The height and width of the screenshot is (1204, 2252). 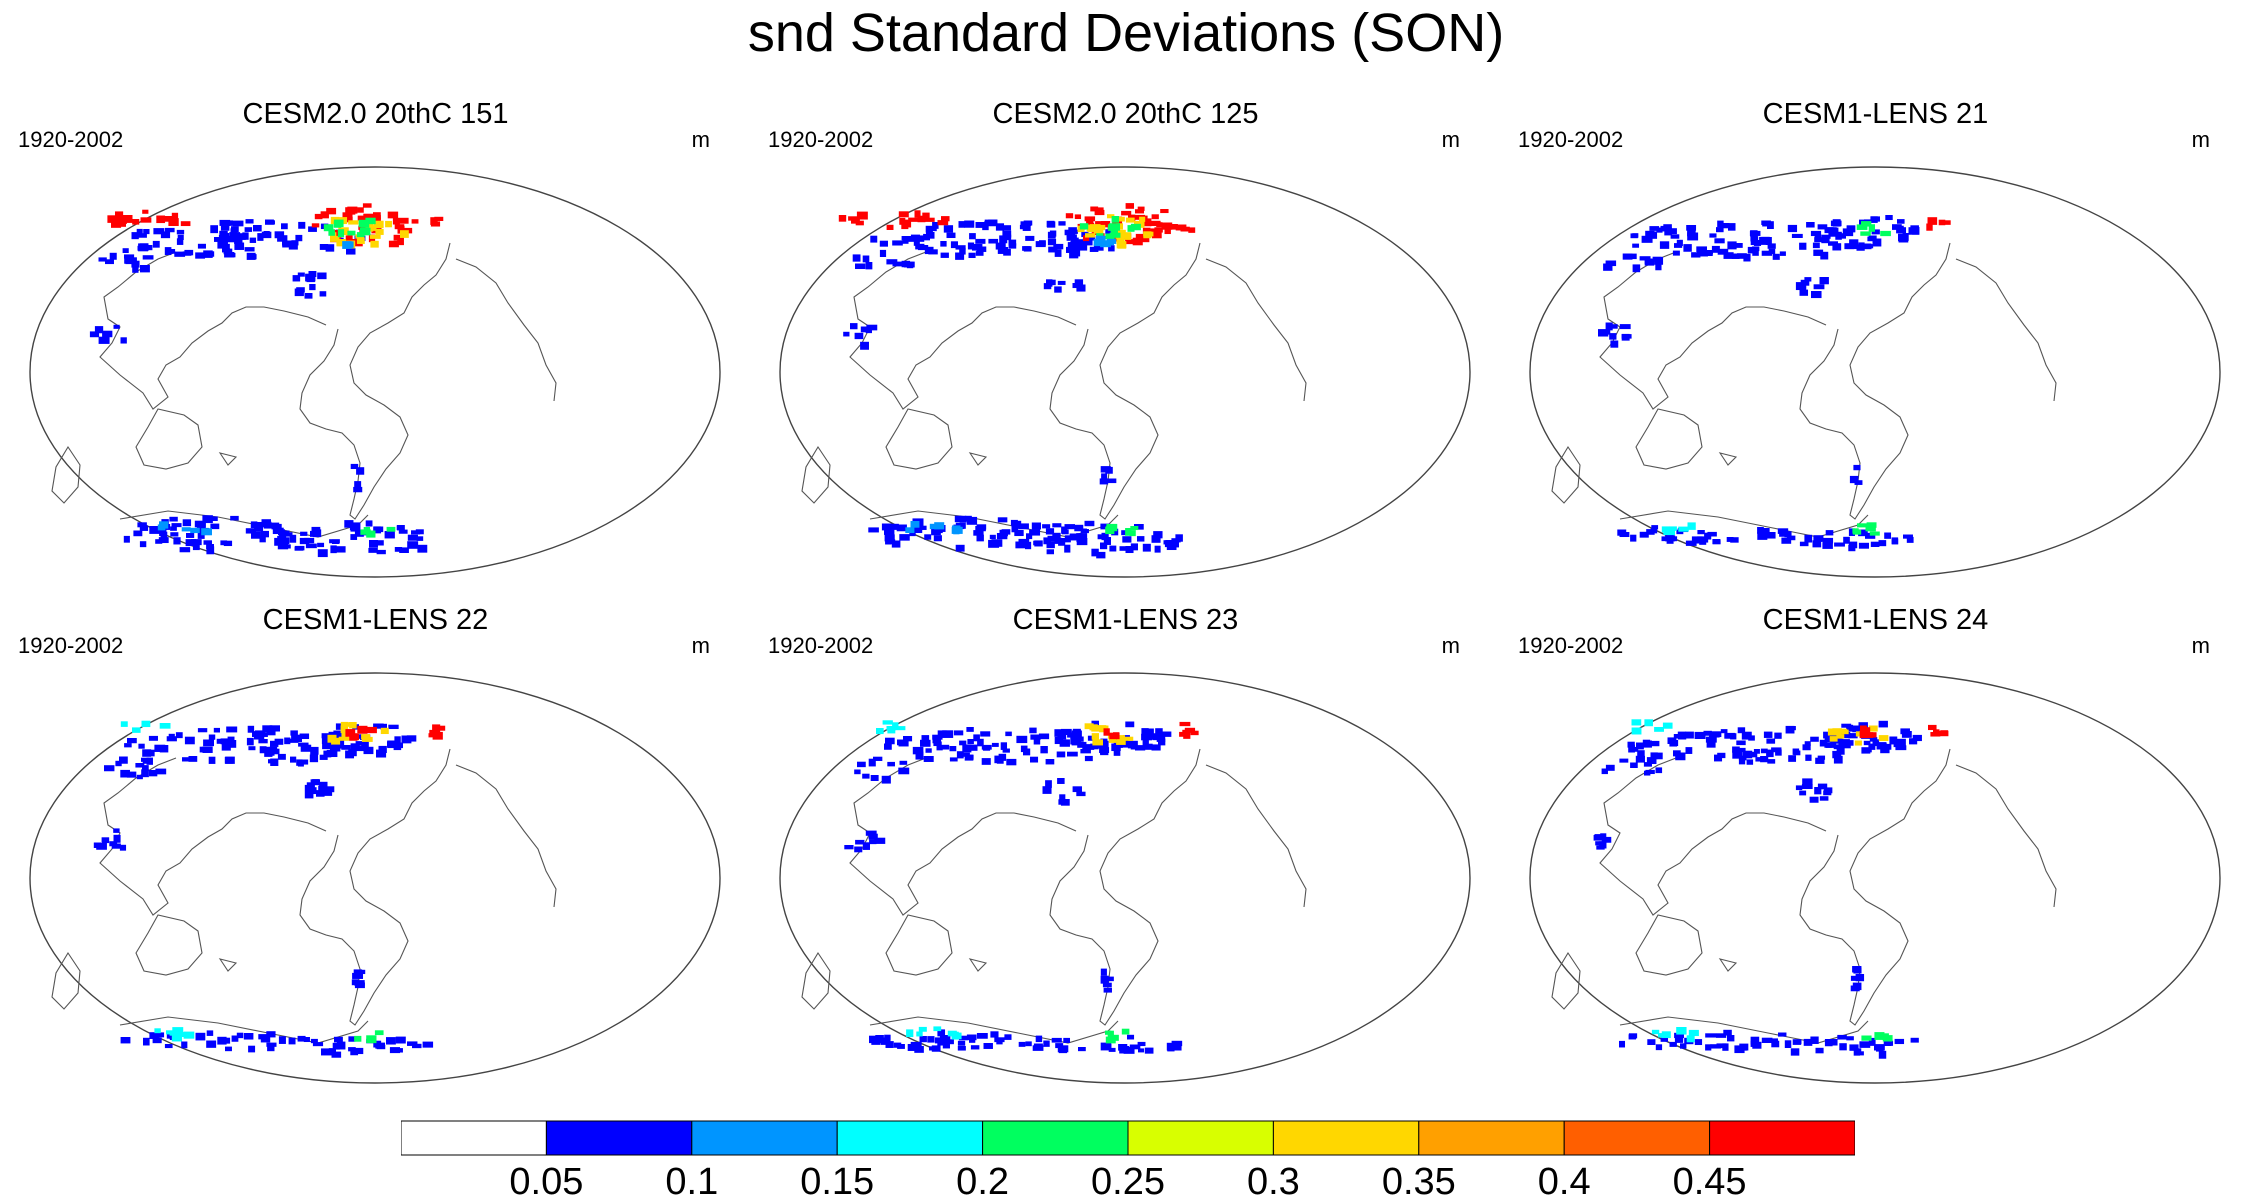 I want to click on map-panel: CESM2.0 20thC 125 1920-2002 m, so click(x=1125, y=347).